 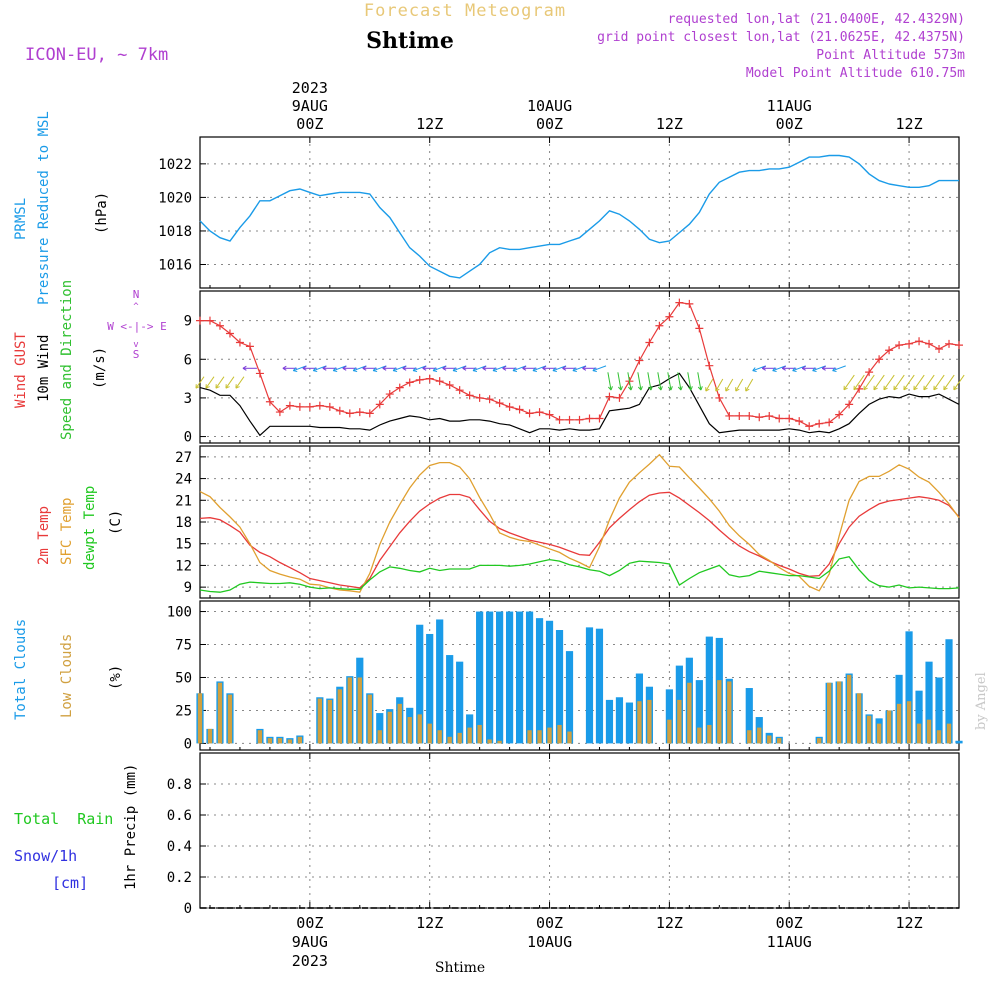 I want to click on chart-title: Forecast Meteogram, so click(x=465, y=11).